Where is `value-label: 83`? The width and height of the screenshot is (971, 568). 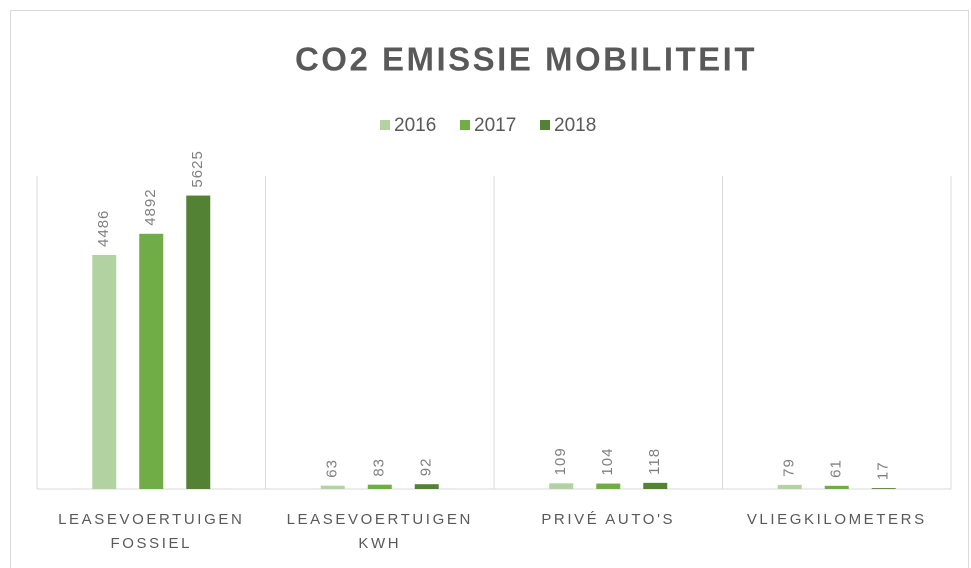 value-label: 83 is located at coordinates (379, 467).